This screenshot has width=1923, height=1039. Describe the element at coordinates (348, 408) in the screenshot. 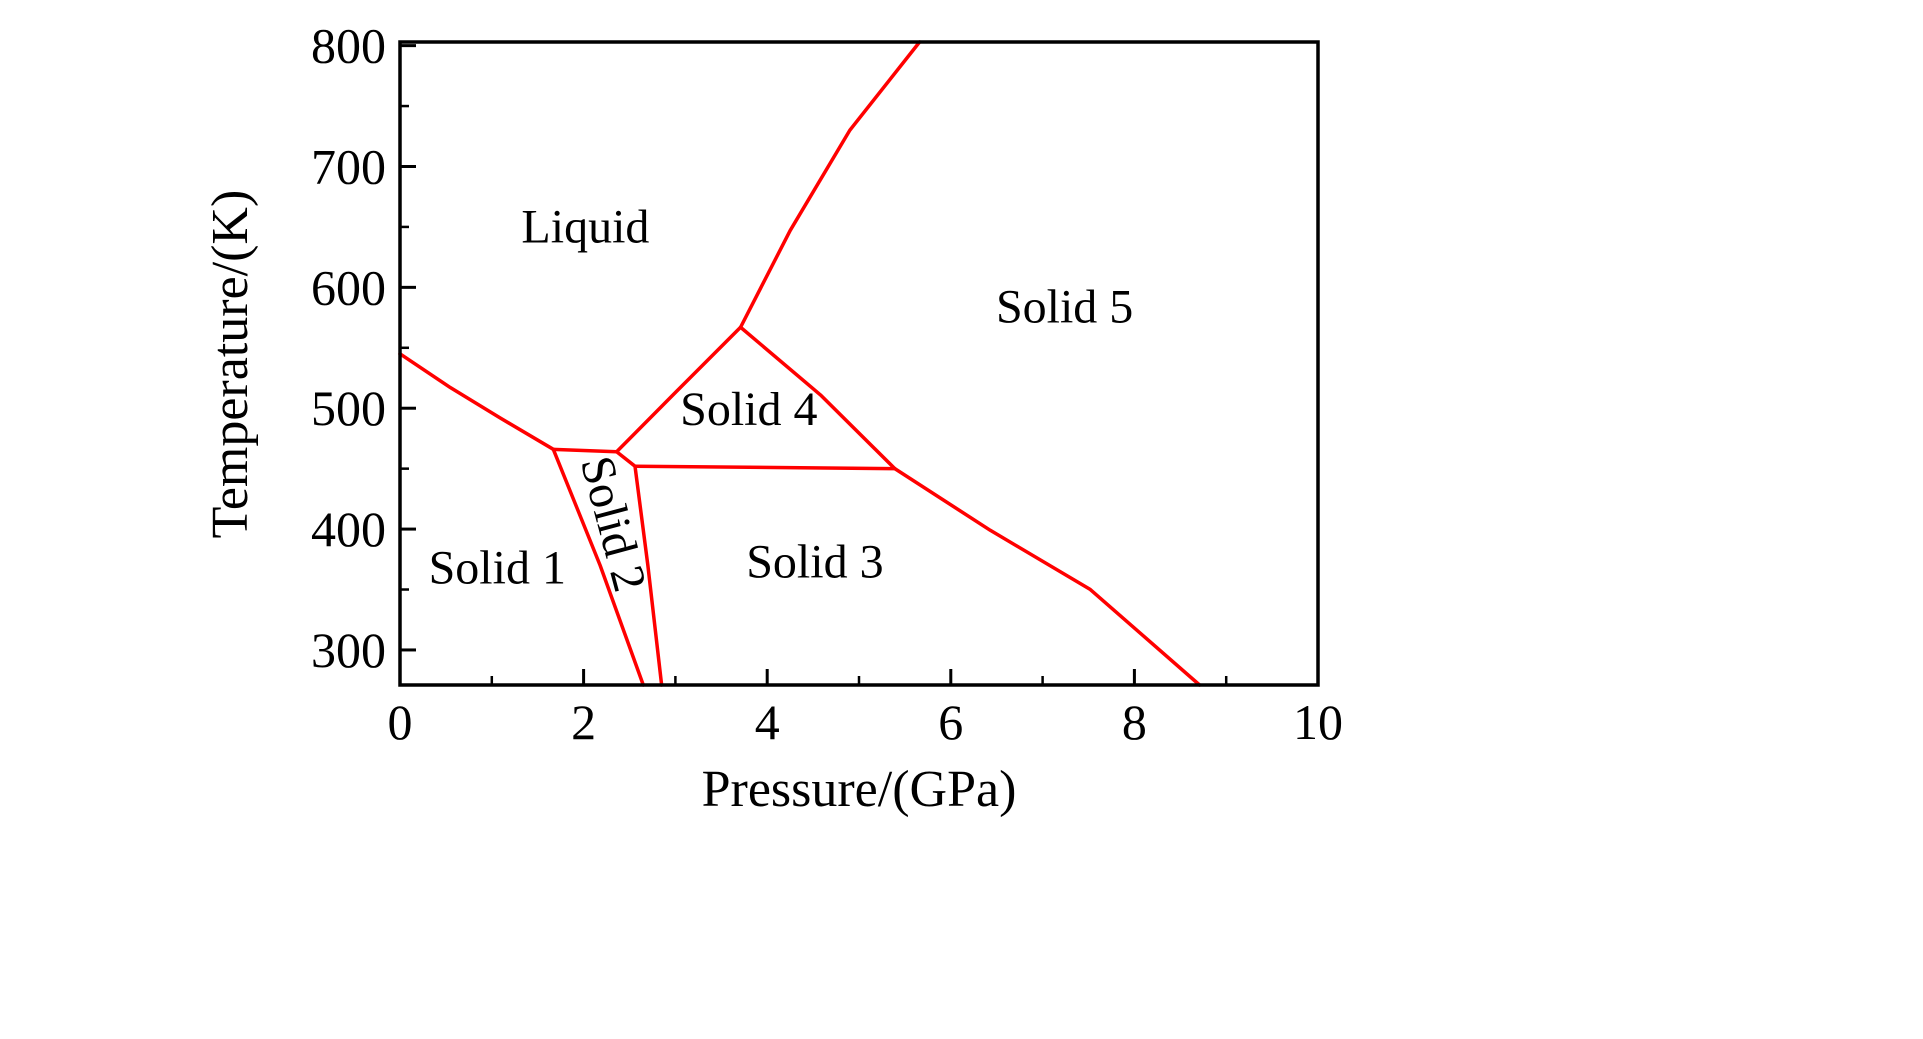

I see `y-tick-label: 500` at that location.